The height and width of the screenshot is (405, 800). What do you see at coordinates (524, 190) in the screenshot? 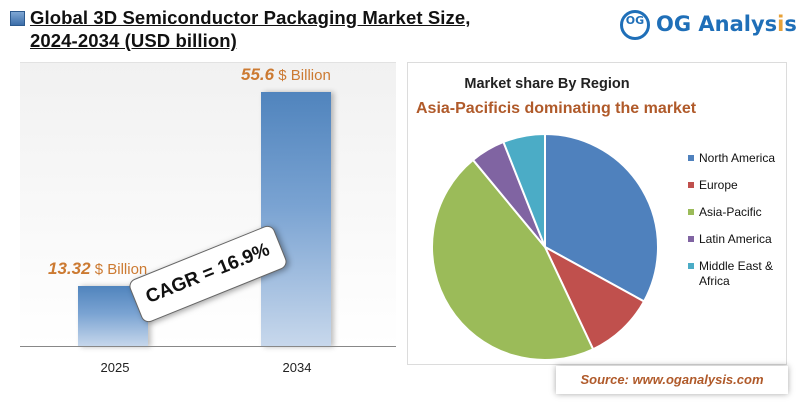
I see `pie-slice-middle-east-africa` at bounding box center [524, 190].